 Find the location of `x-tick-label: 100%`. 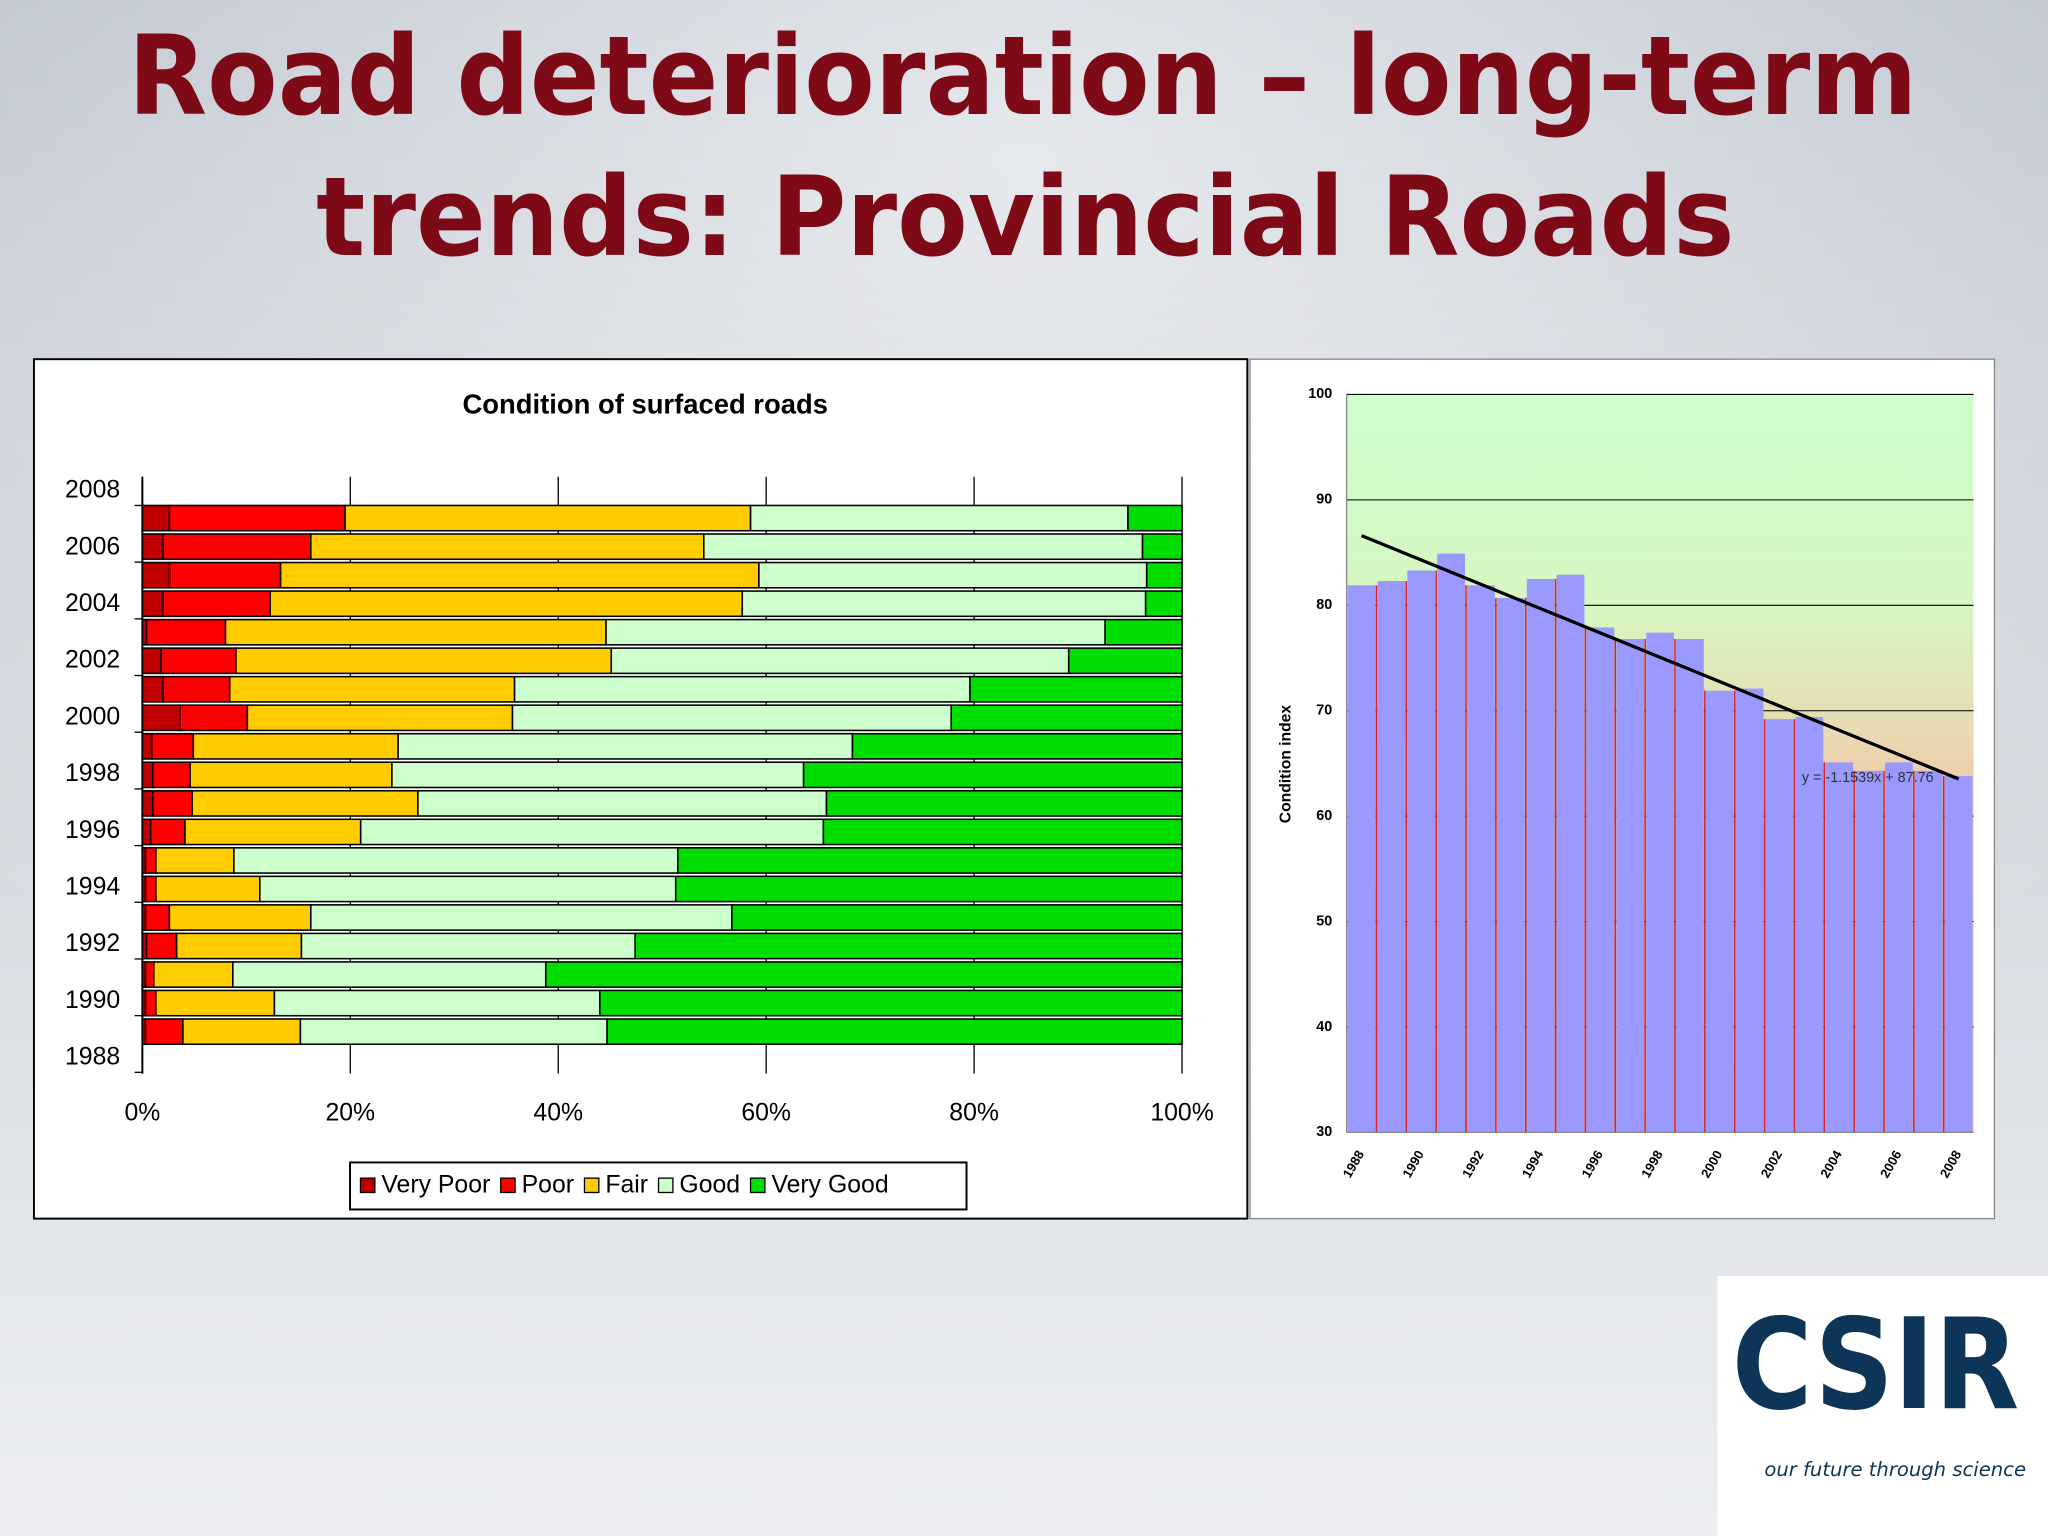

x-tick-label: 100% is located at coordinates (1181, 1113).